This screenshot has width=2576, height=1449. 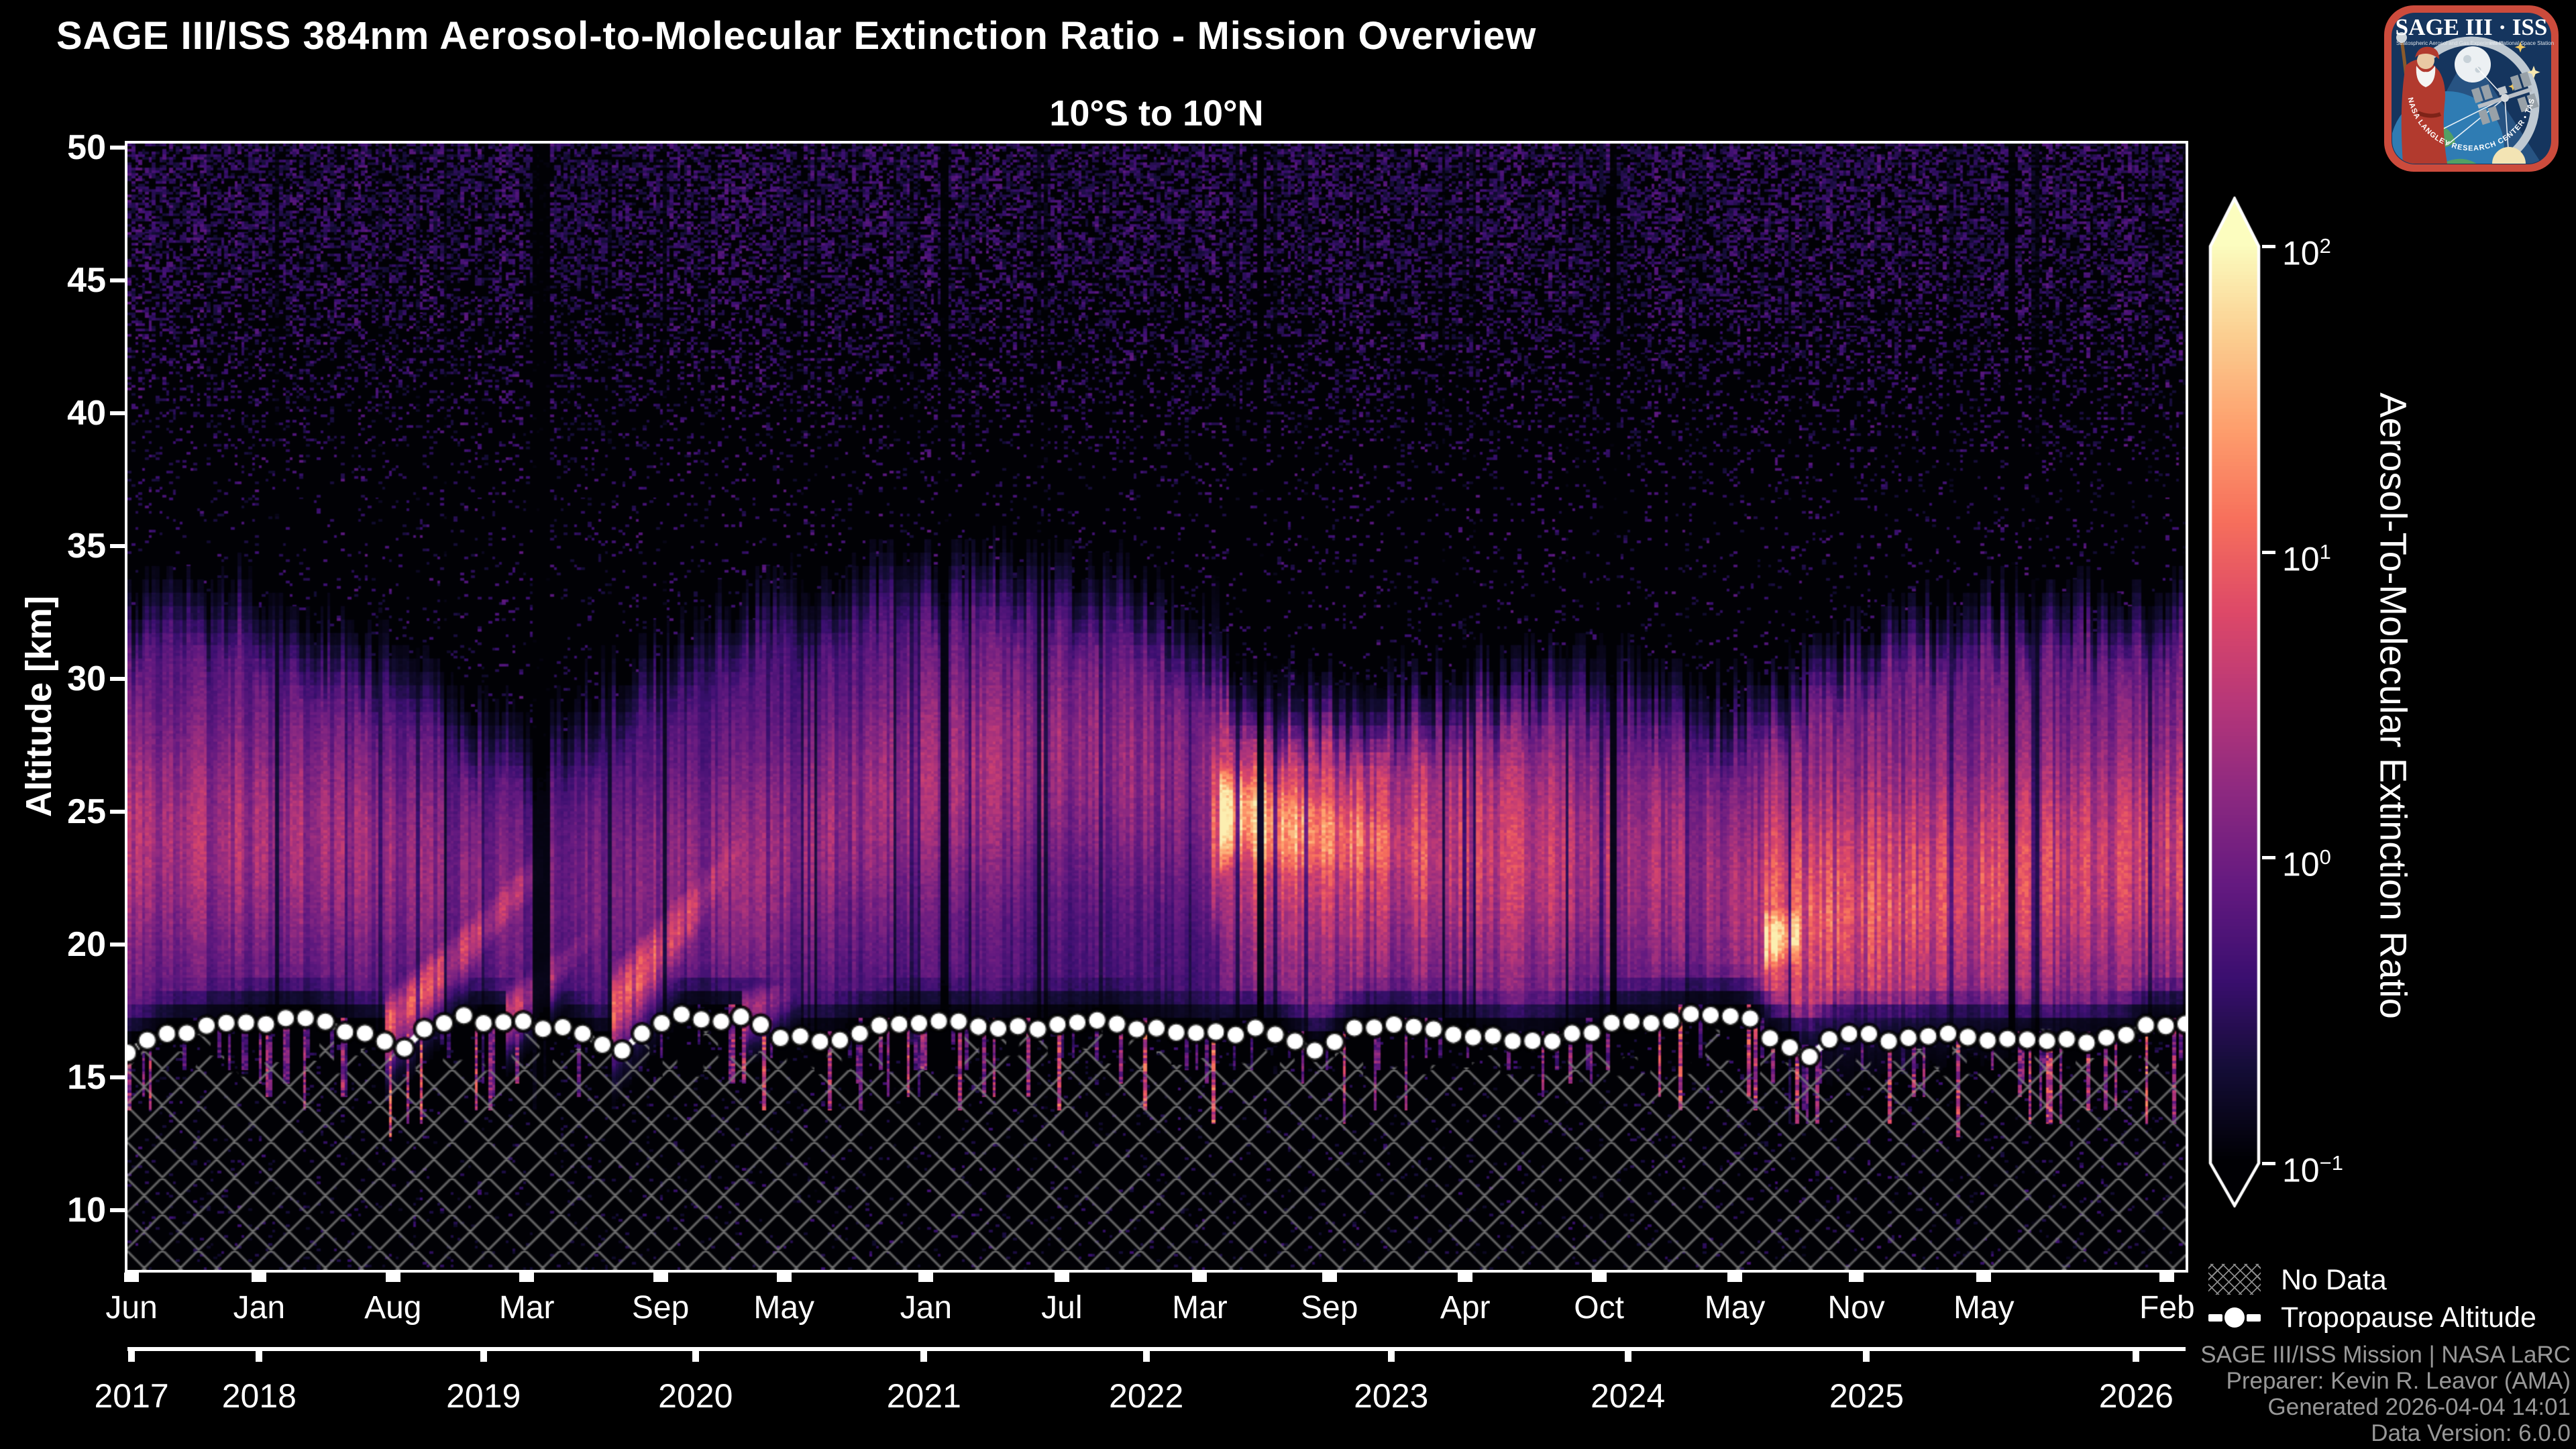 I want to click on x-year-tick-label: 2026, so click(x=2136, y=1396).